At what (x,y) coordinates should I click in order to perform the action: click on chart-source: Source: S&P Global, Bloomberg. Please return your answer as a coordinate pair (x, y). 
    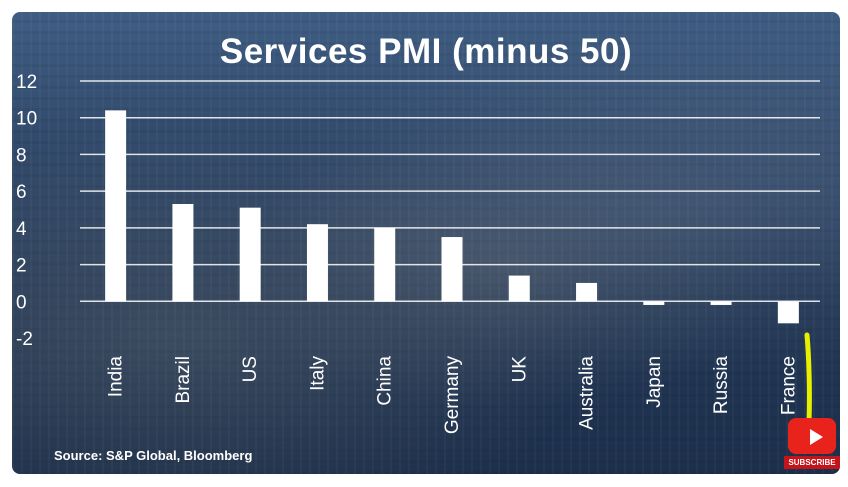
    Looking at the image, I should click on (153, 455).